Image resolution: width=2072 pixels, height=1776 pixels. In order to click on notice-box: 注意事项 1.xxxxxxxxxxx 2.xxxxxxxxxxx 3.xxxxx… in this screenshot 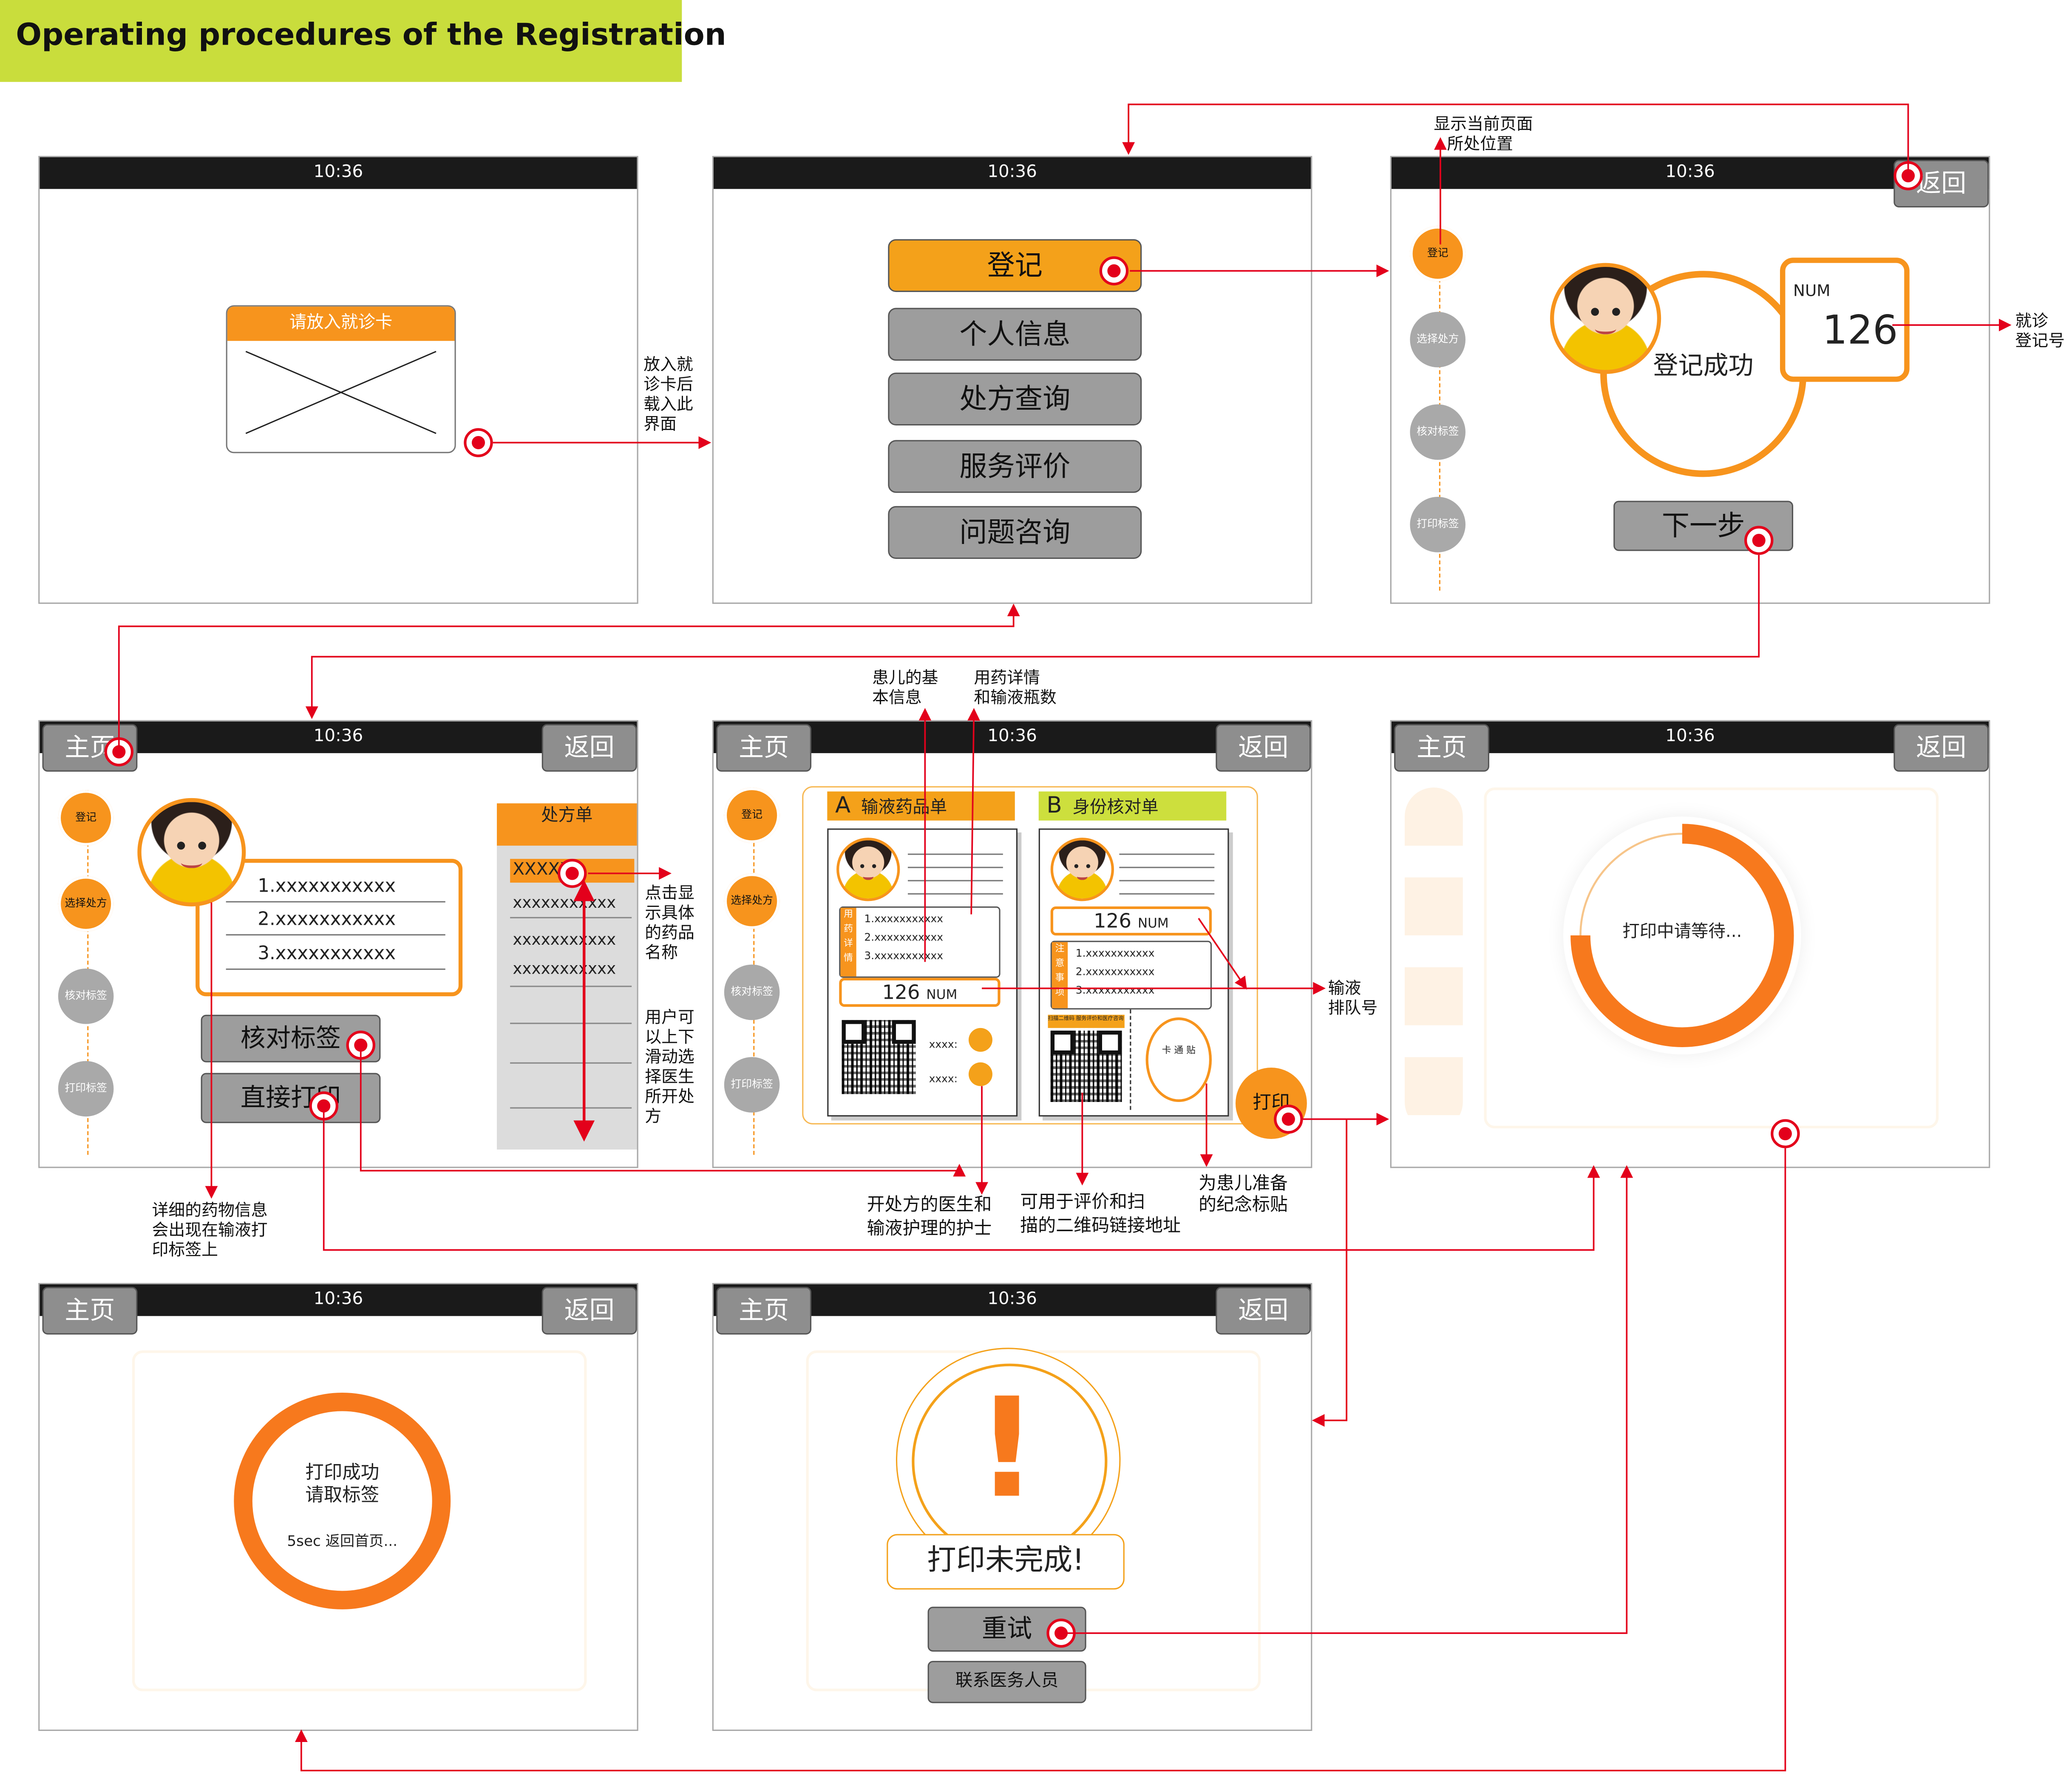, I will do `click(1131, 975)`.